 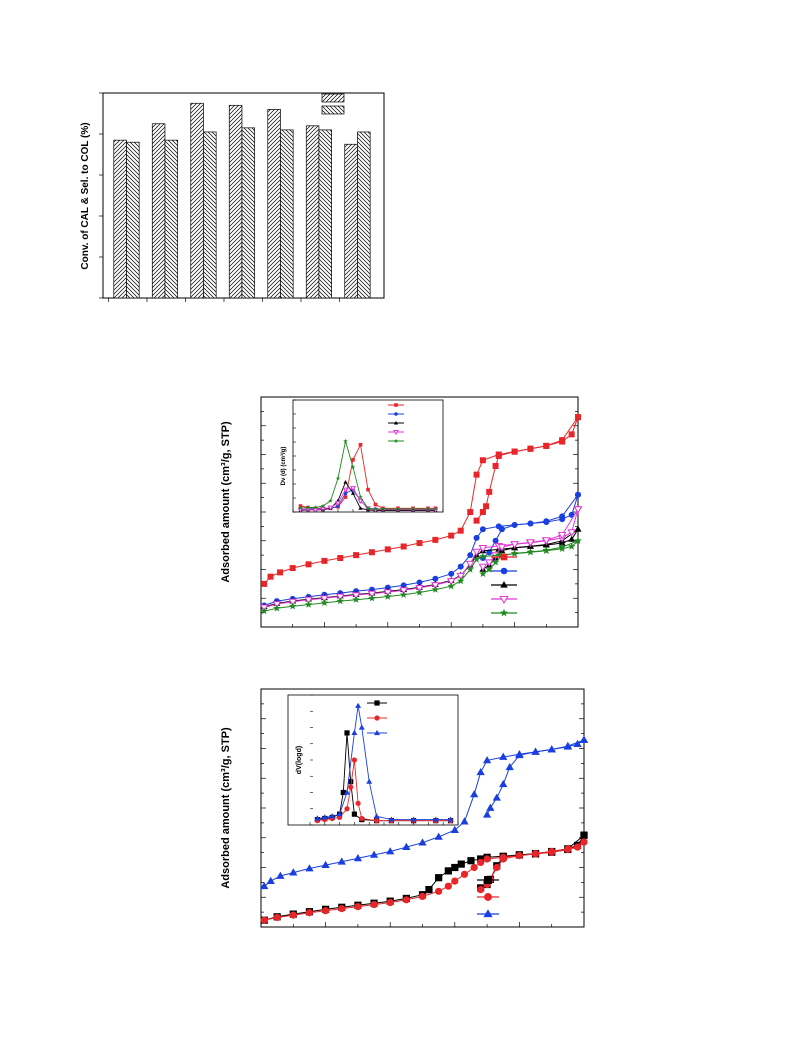 I want to click on series-1-adsorption-line, so click(x=424, y=877).